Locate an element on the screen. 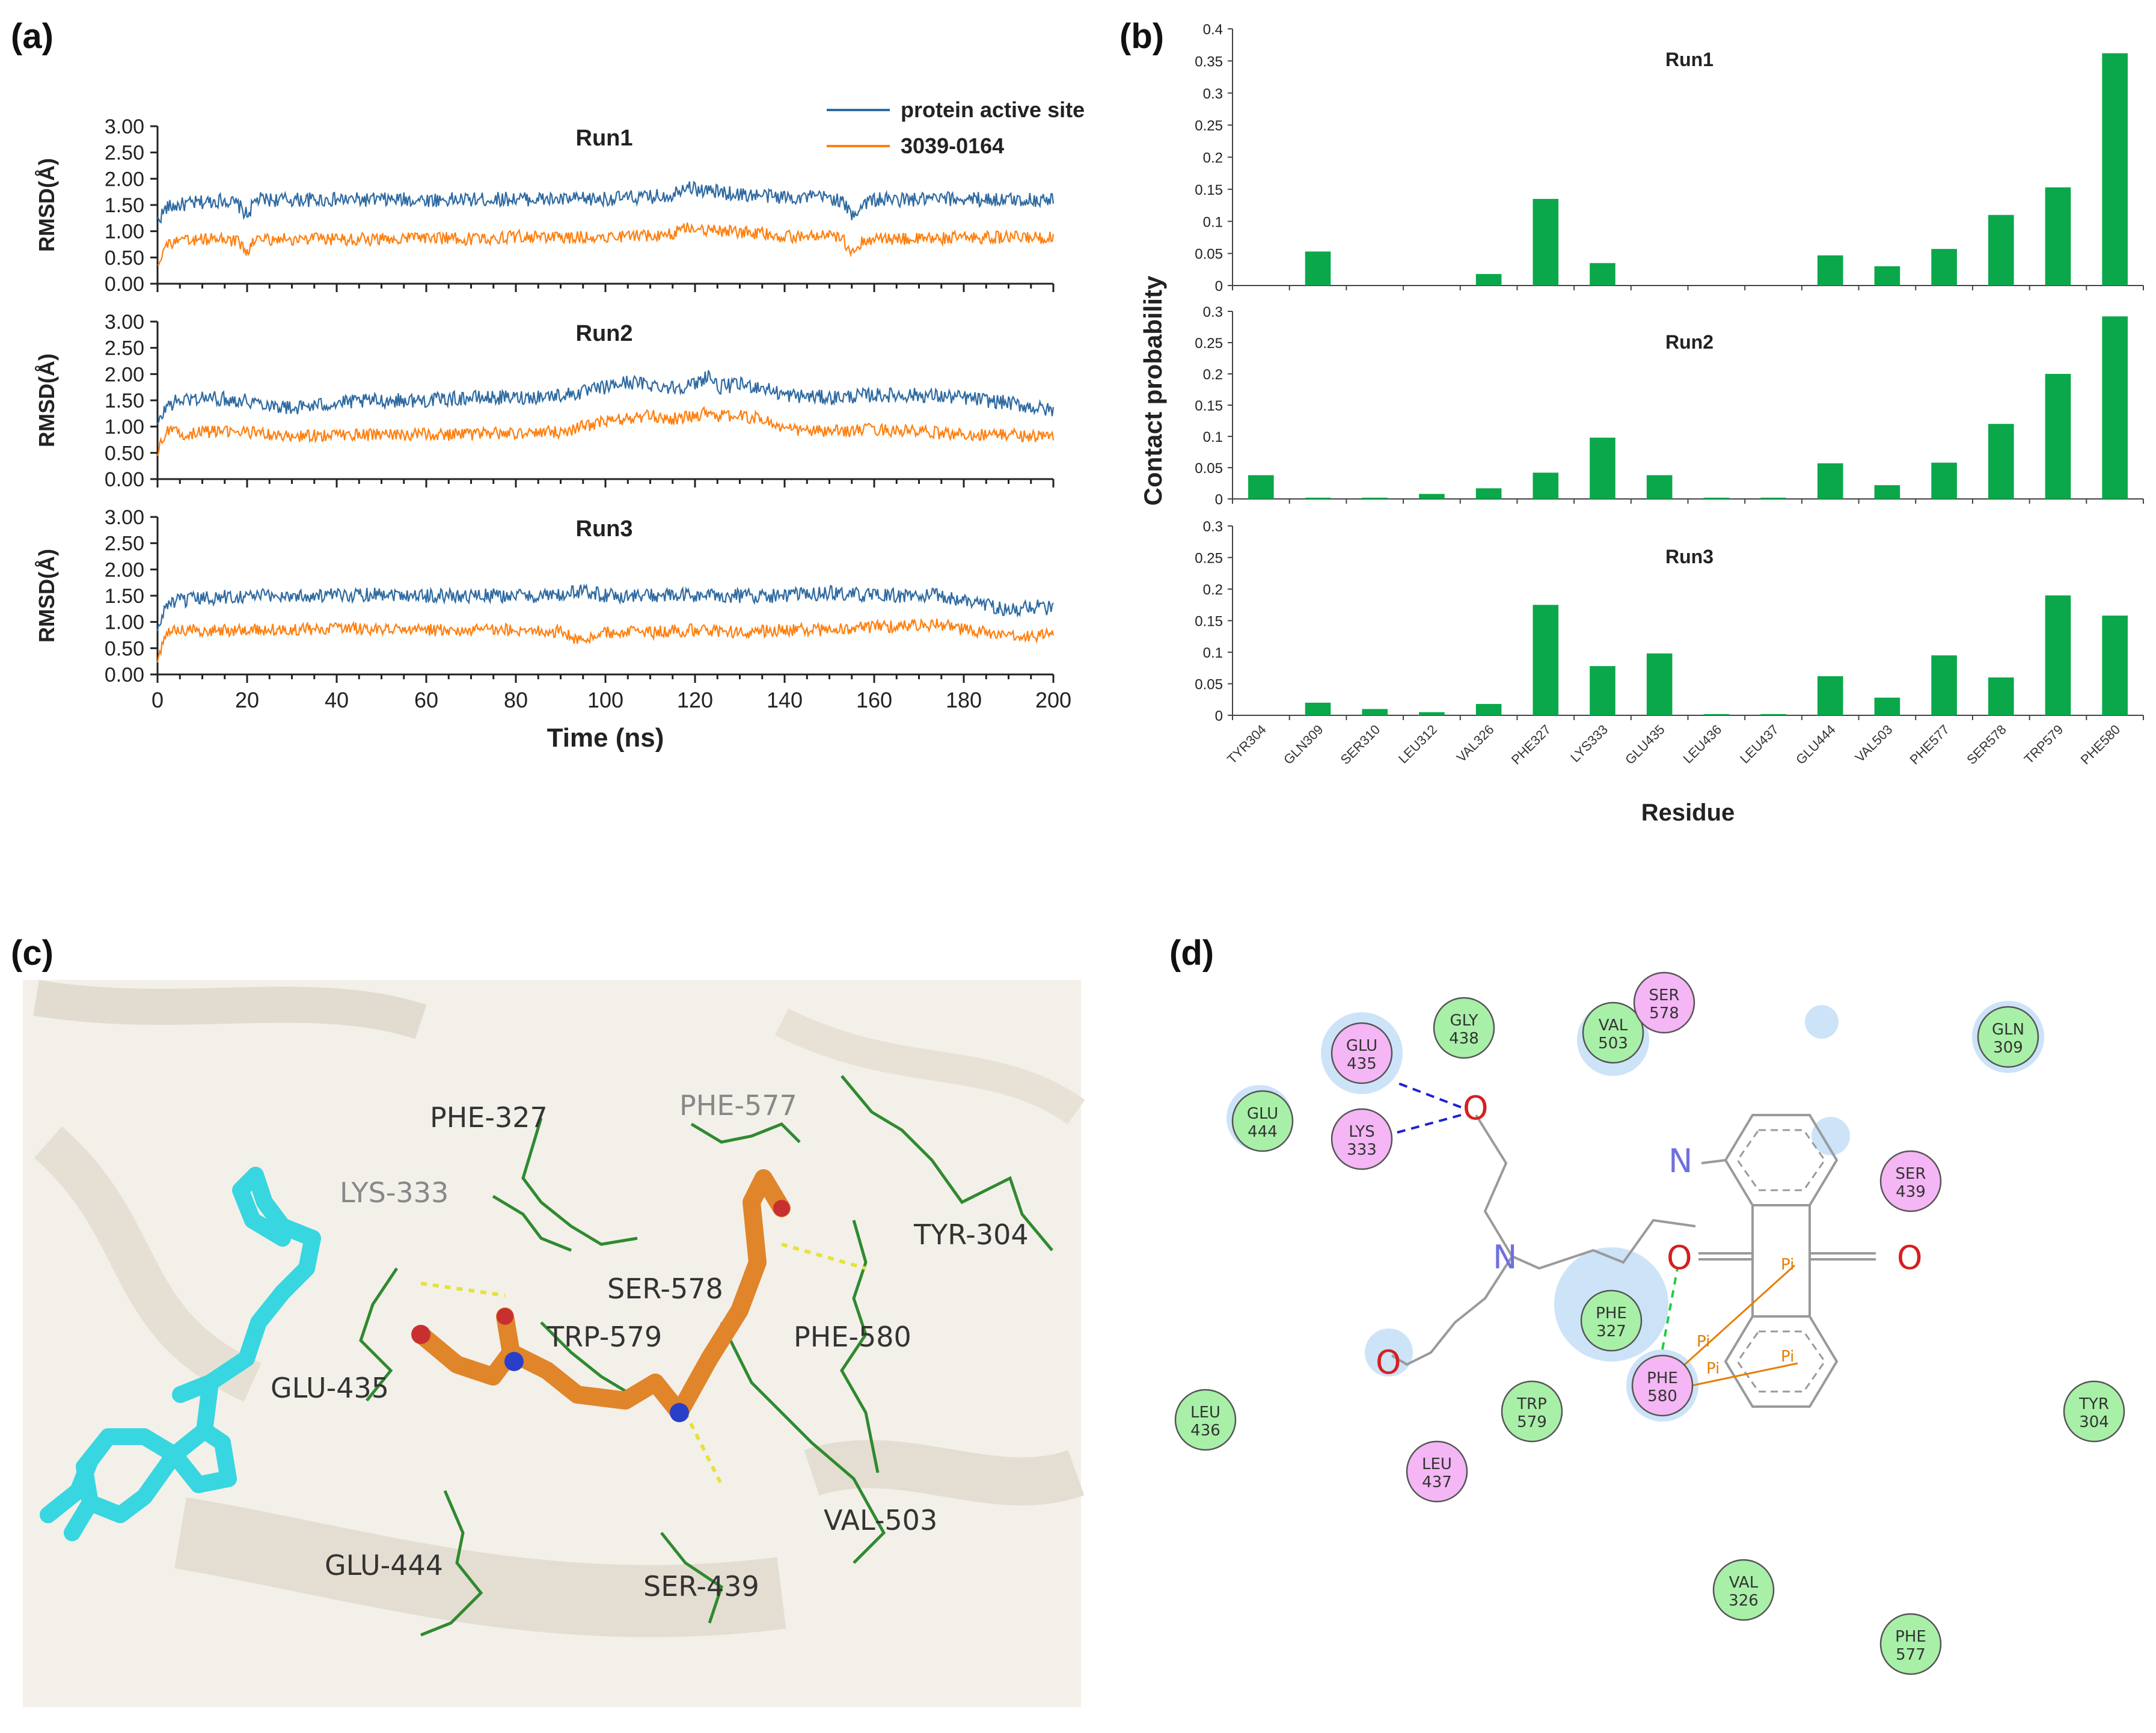 The height and width of the screenshot is (1733, 2156). x-tick-label: 40 is located at coordinates (337, 700).